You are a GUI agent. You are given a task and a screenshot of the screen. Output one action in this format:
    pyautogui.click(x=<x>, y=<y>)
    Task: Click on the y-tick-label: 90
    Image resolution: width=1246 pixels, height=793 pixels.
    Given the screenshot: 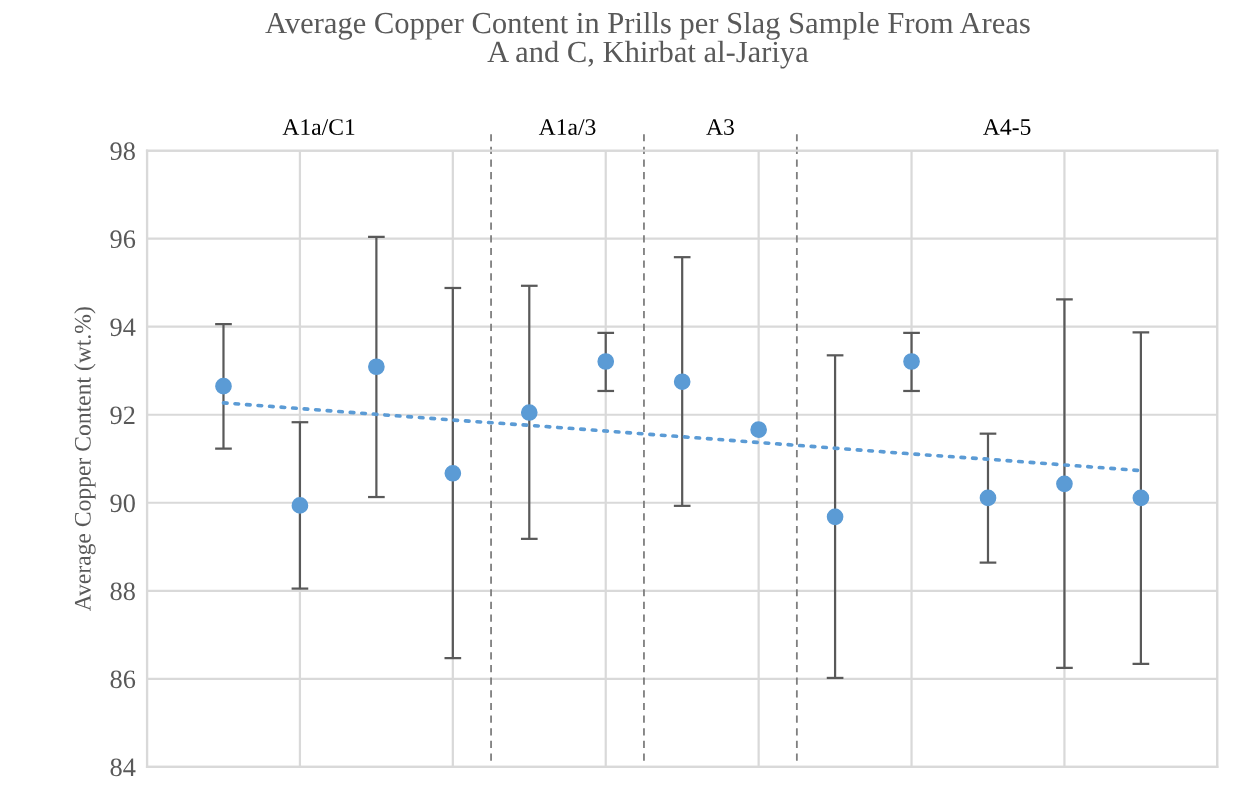 What is the action you would take?
    pyautogui.click(x=122, y=503)
    